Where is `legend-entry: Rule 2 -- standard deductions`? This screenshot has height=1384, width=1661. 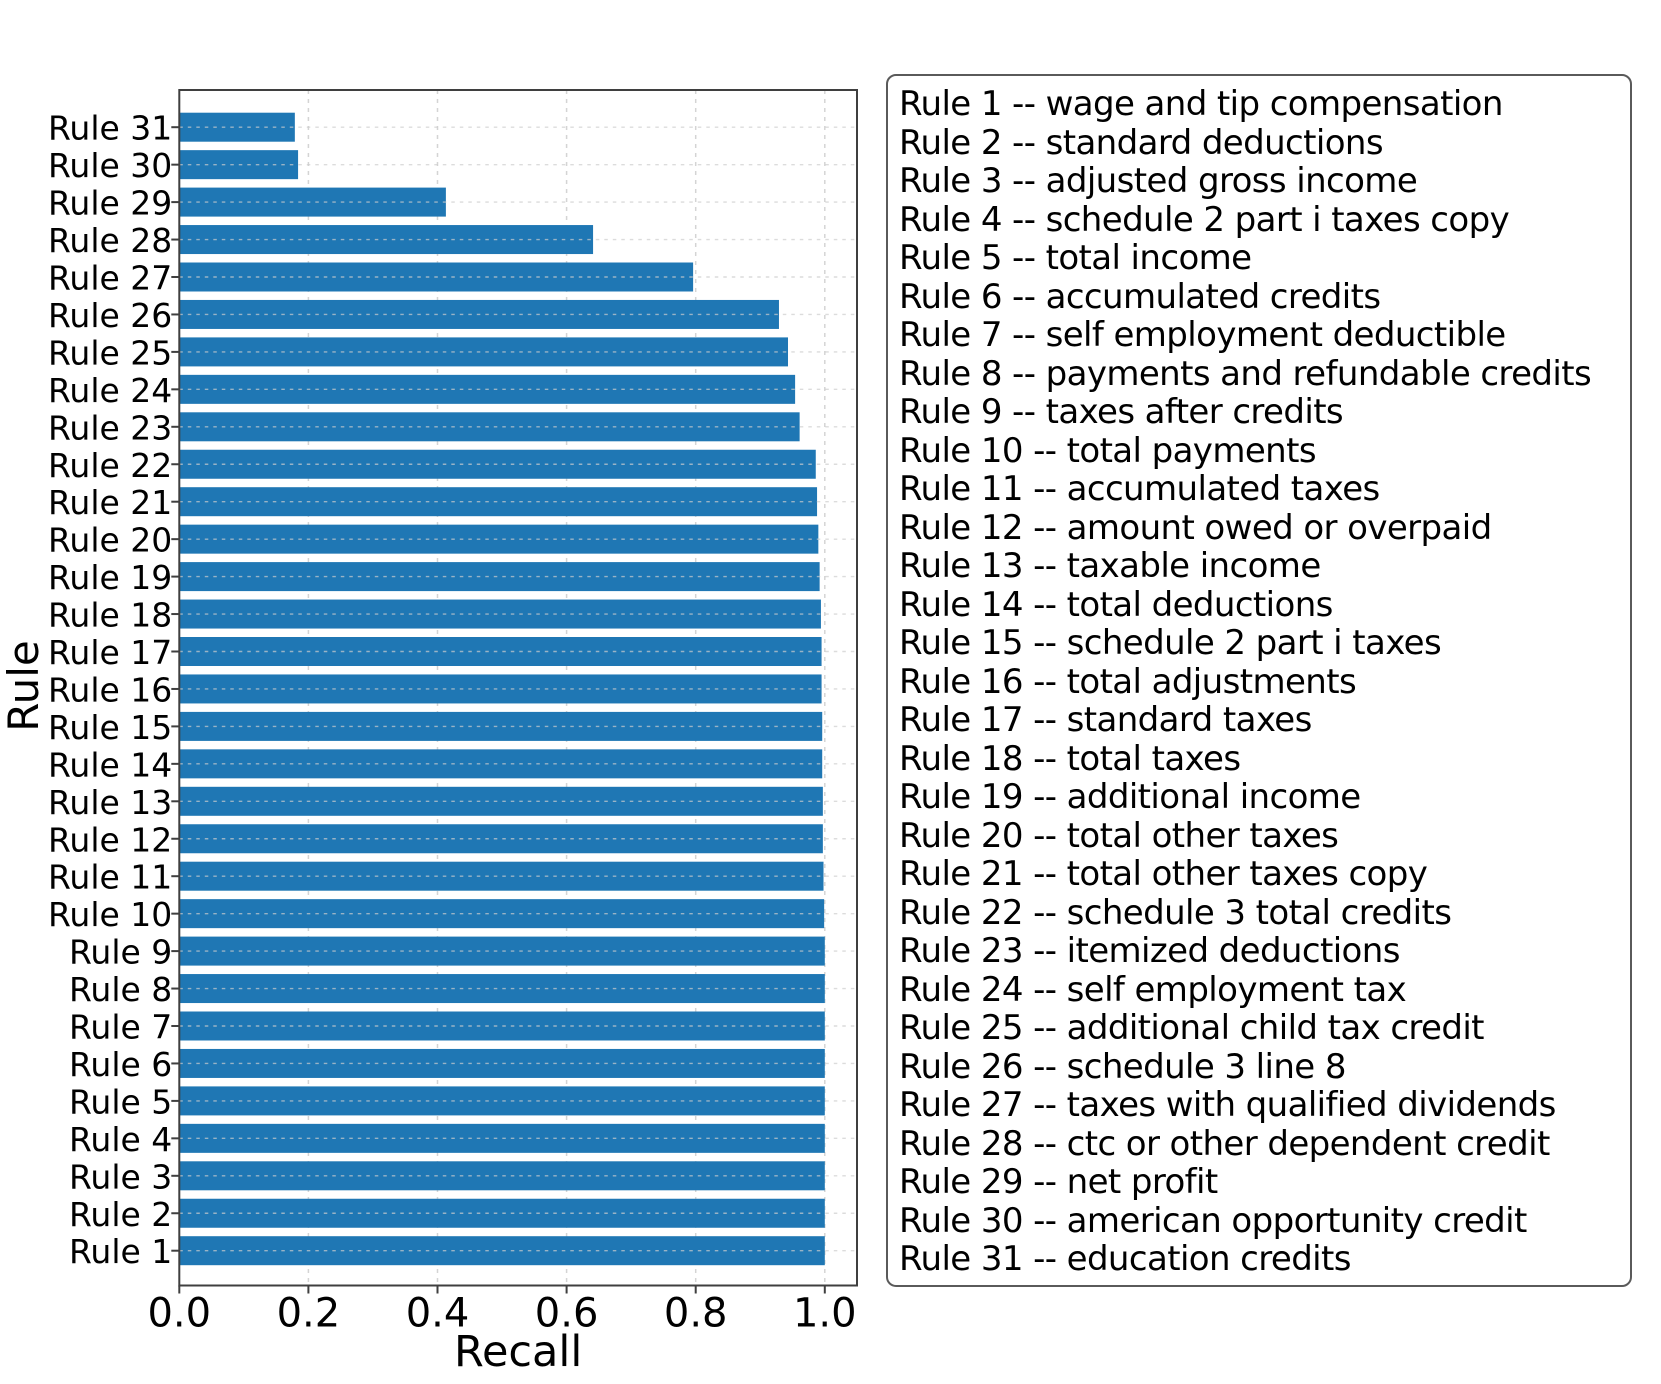 legend-entry: Rule 2 -- standard deductions is located at coordinates (1141, 142).